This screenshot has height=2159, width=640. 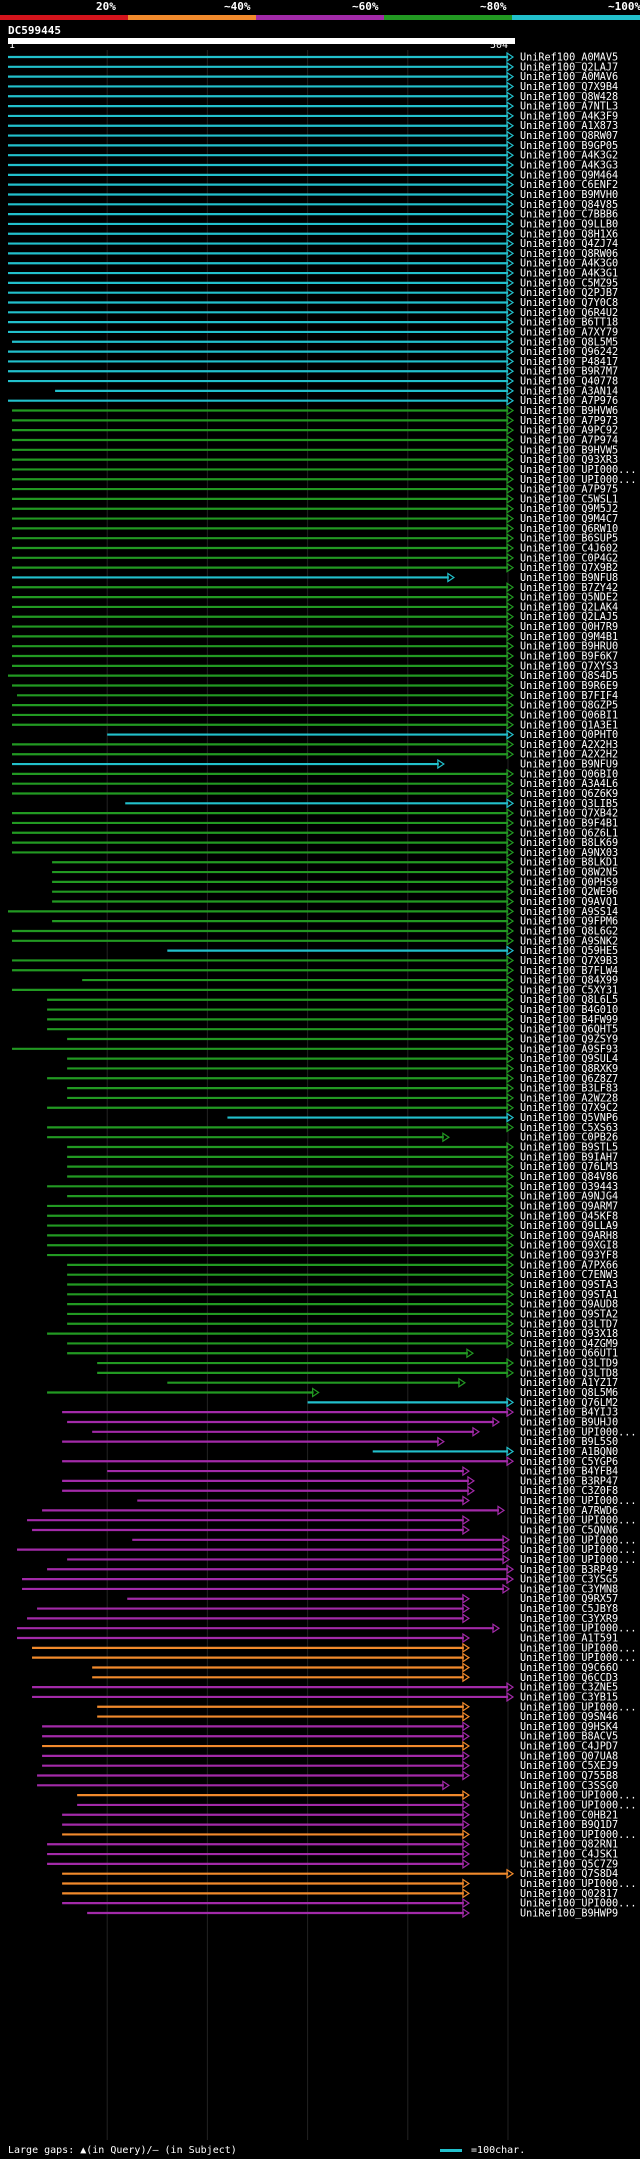 What do you see at coordinates (569, 1511) in the screenshot?
I see `hit-label: UniRef100_A7RWD6` at bounding box center [569, 1511].